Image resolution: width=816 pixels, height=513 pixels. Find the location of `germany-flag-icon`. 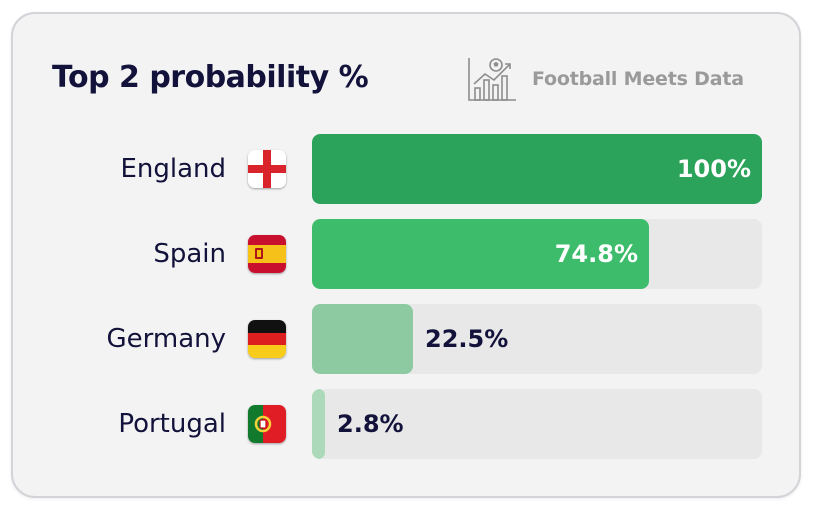

germany-flag-icon is located at coordinates (267, 339).